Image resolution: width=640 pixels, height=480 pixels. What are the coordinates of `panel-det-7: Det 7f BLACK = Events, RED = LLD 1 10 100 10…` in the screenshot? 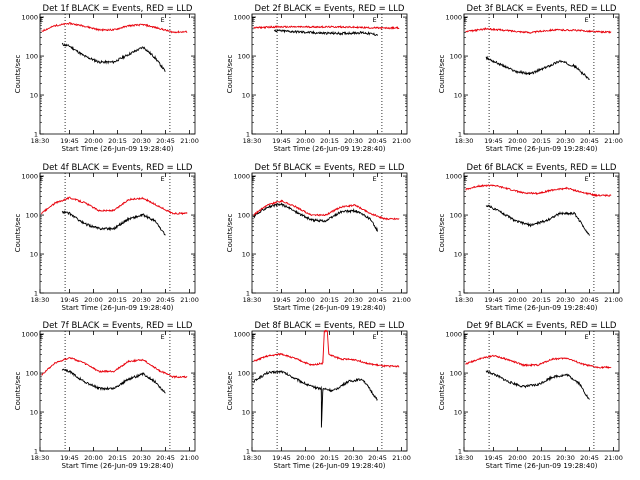 It's located at (106, 395).